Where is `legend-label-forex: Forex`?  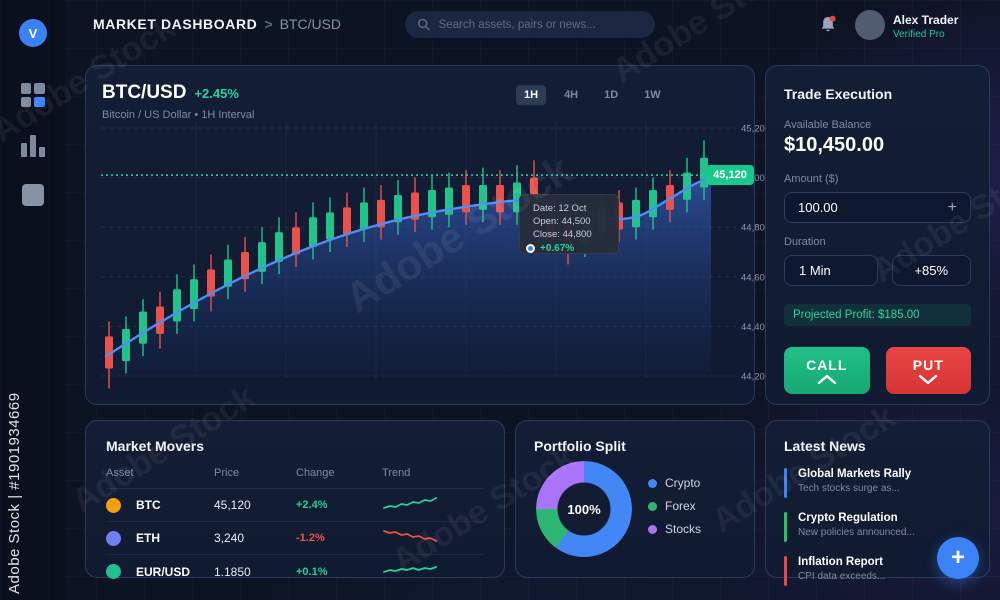
legend-label-forex: Forex is located at coordinates (680, 506).